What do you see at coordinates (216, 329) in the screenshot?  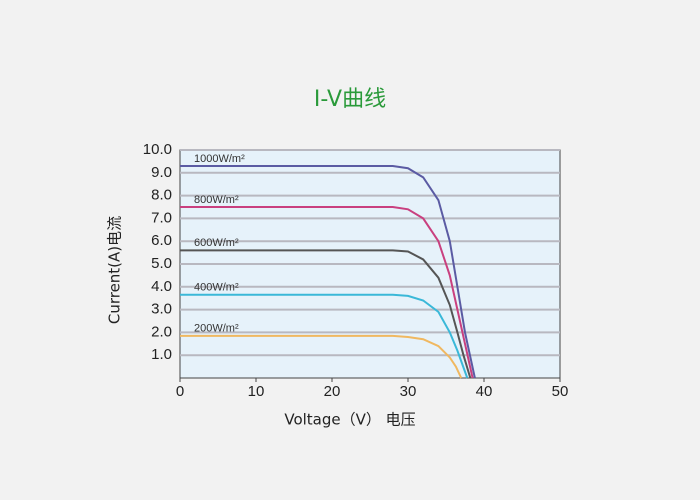 I see `series-label: 200W/m²` at bounding box center [216, 329].